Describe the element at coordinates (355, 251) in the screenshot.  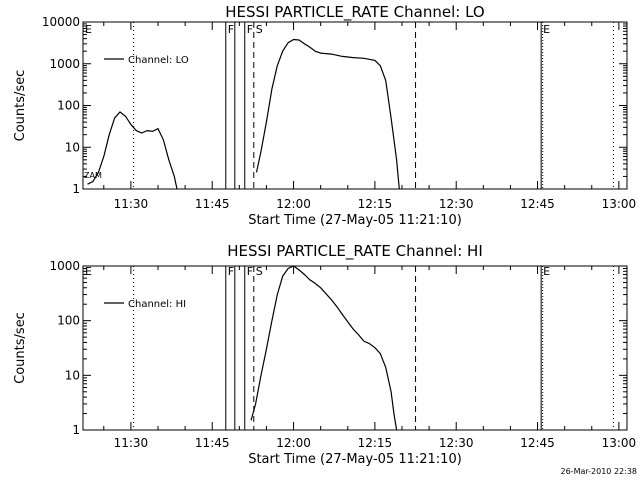
I see `chart-title: HESSI PARTICLE_RATE Channel: HI` at that location.